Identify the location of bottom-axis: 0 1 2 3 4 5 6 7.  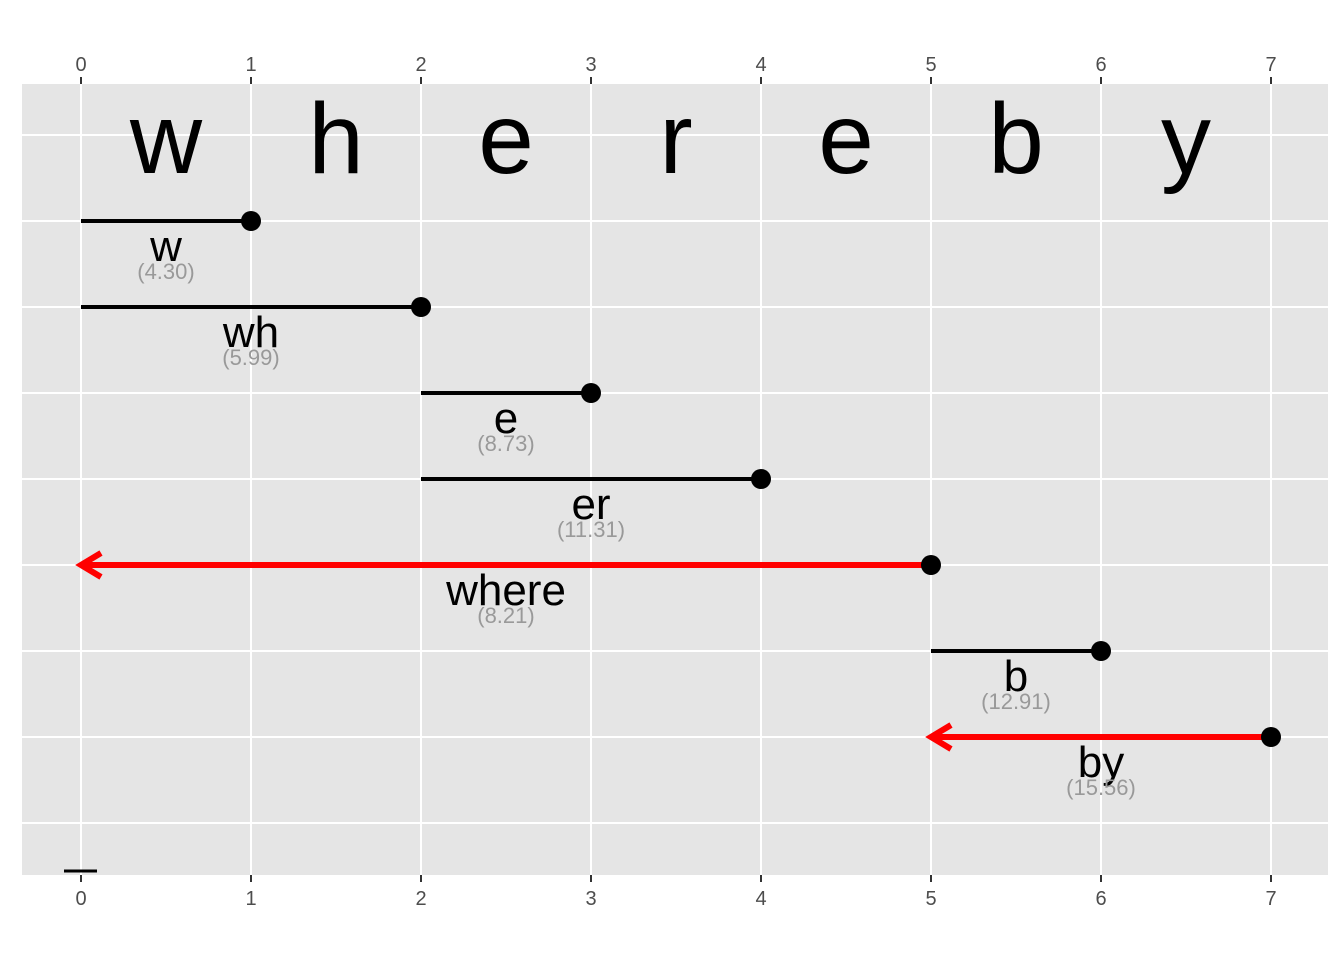
(676, 892).